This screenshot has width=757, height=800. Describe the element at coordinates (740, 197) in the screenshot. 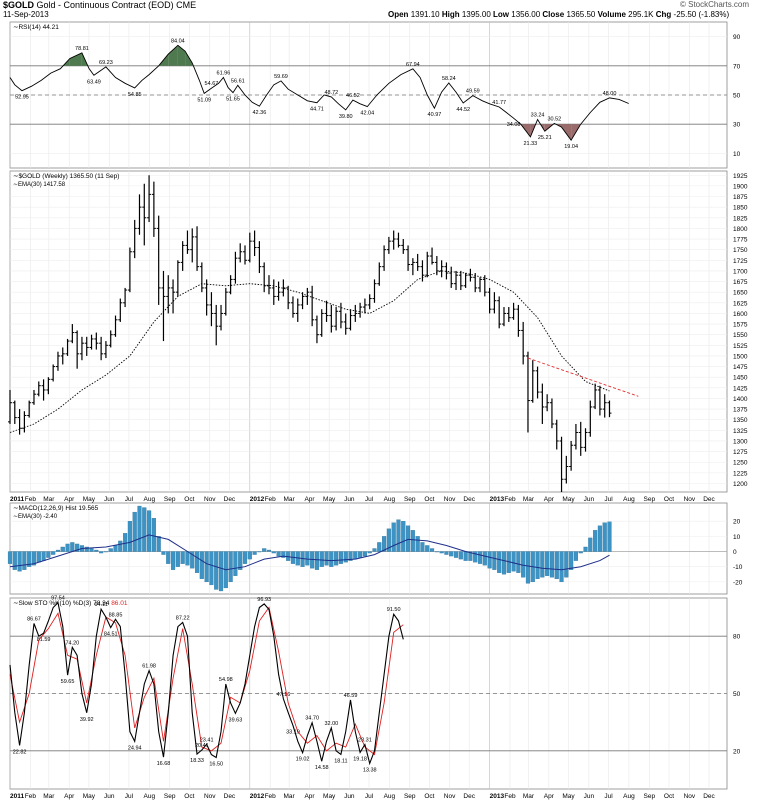

I see `y-tick-label: 1875` at that location.